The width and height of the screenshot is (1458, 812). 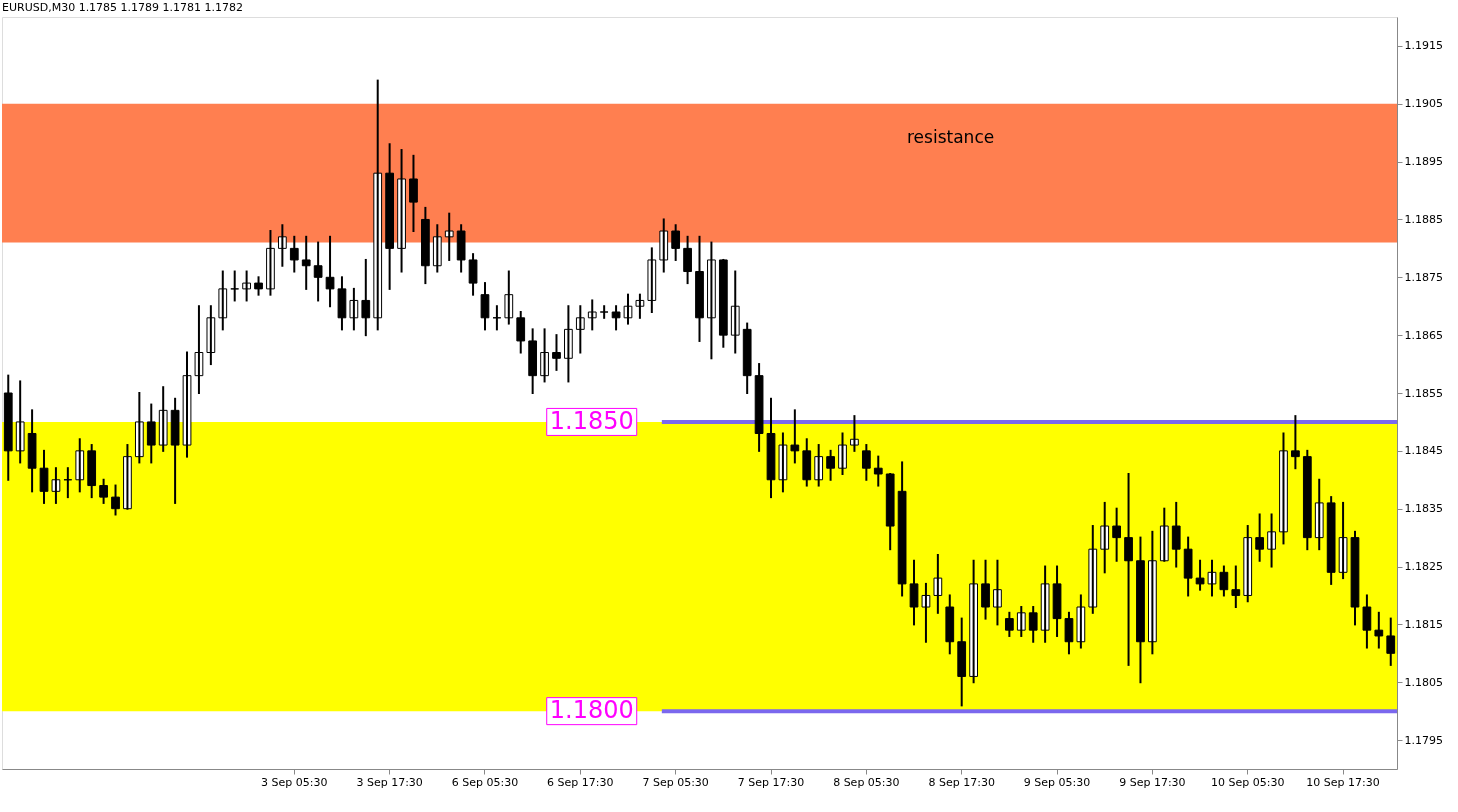 I want to click on chart-title: EURUSD,M30 1.1785 1.1789 1.1781 1.1782, so click(x=123, y=7).